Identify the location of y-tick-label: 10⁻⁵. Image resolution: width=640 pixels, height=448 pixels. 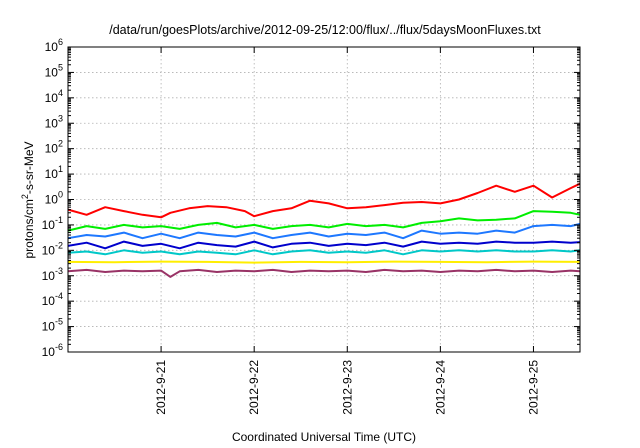
(52, 325).